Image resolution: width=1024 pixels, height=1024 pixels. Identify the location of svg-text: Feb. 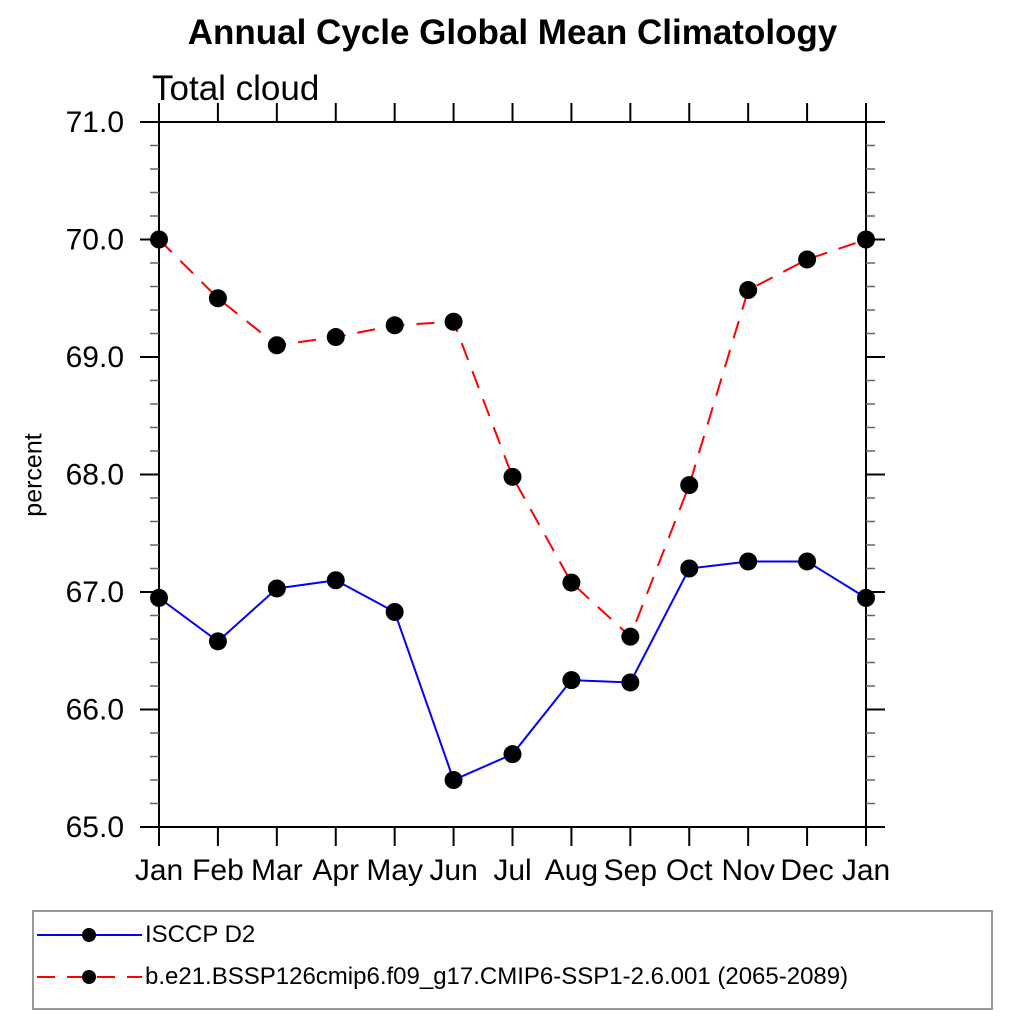
(218, 870).